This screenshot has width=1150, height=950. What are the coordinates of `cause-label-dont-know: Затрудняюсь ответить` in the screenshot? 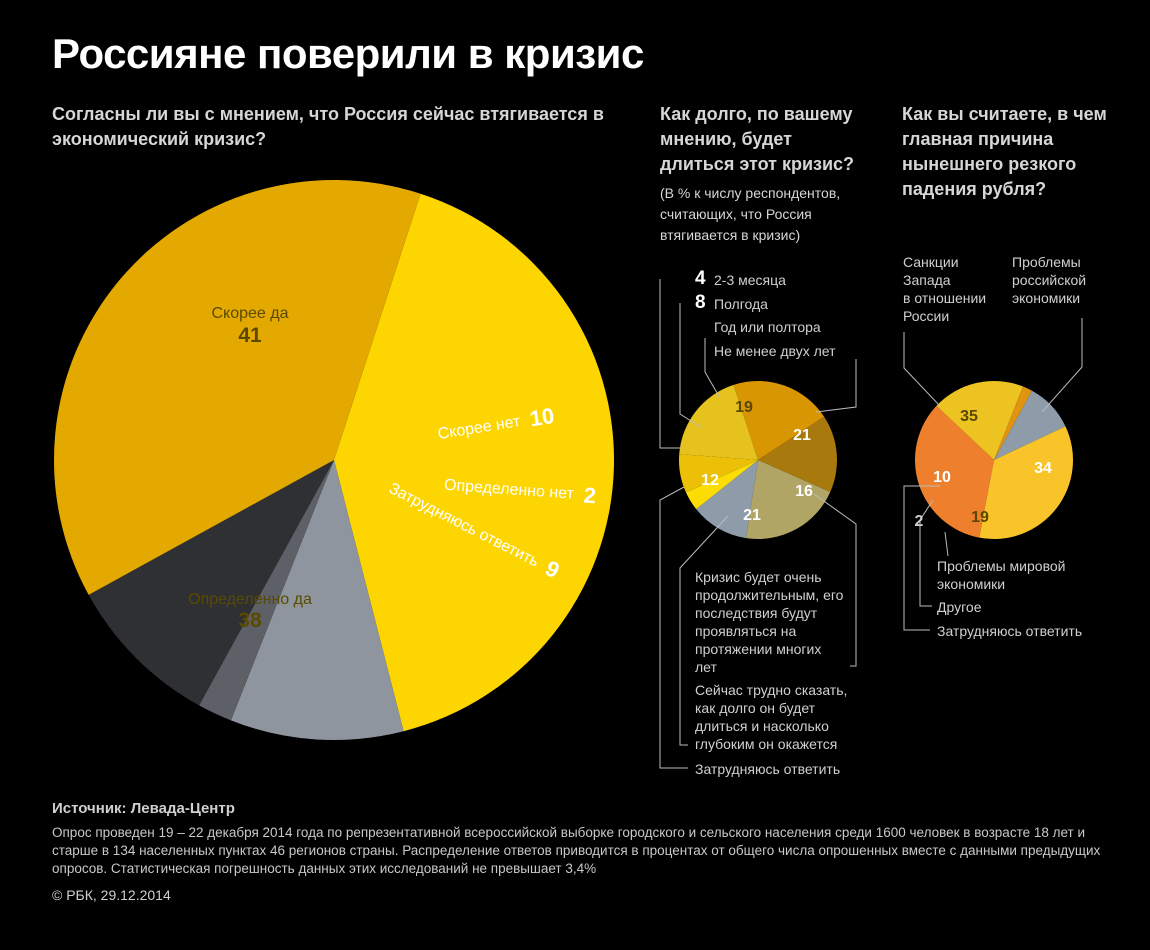 It's located at (1009, 631).